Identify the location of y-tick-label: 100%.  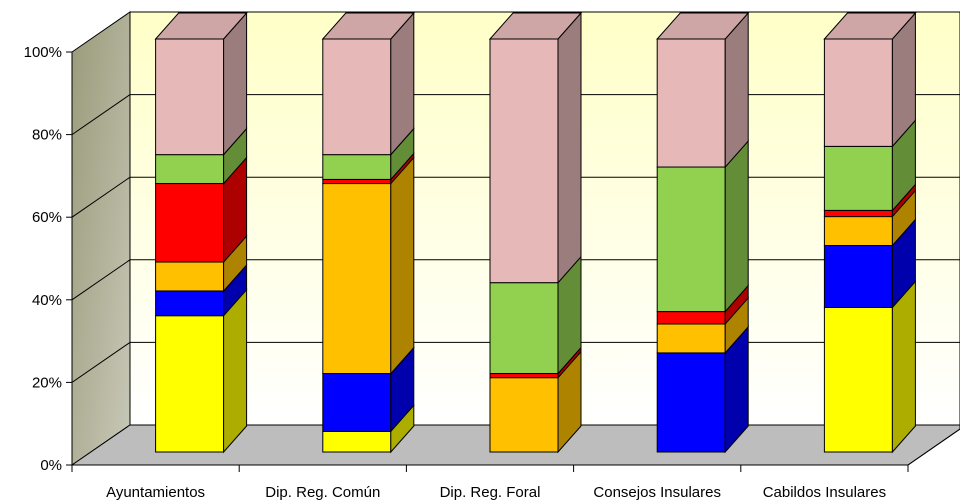
(43, 52).